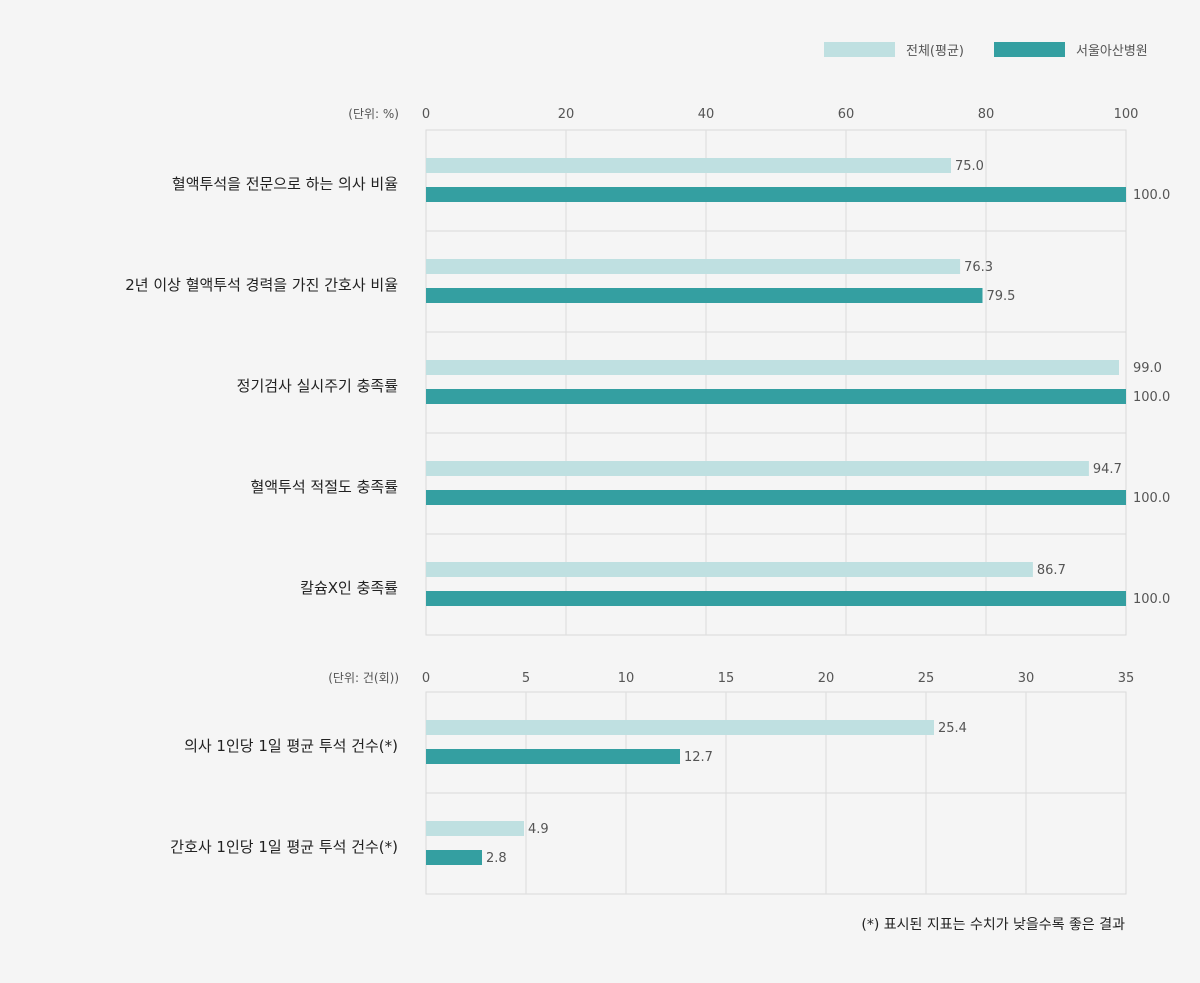  Describe the element at coordinates (698, 757) in the screenshot. I see `data-label: 12.7` at that location.